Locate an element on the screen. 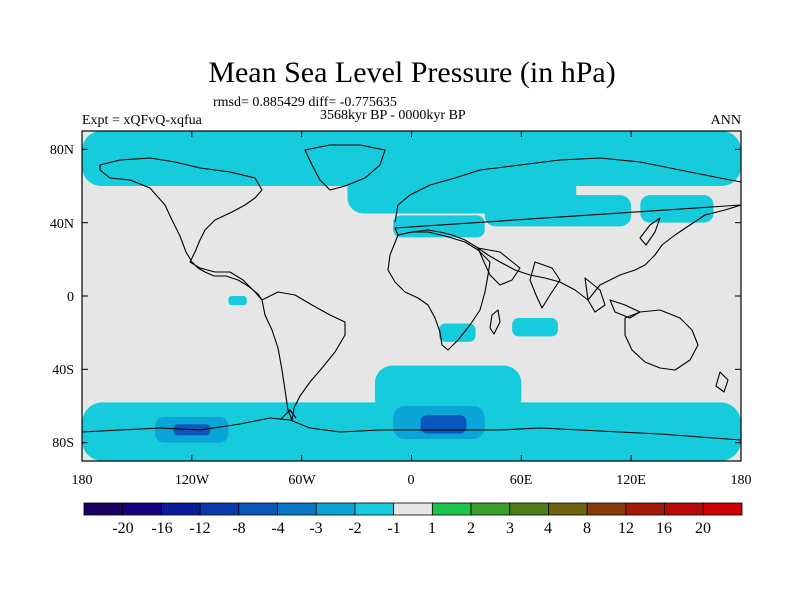 Image resolution: width=800 pixels, height=600 pixels. region-arctic-band is located at coordinates (411, 158).